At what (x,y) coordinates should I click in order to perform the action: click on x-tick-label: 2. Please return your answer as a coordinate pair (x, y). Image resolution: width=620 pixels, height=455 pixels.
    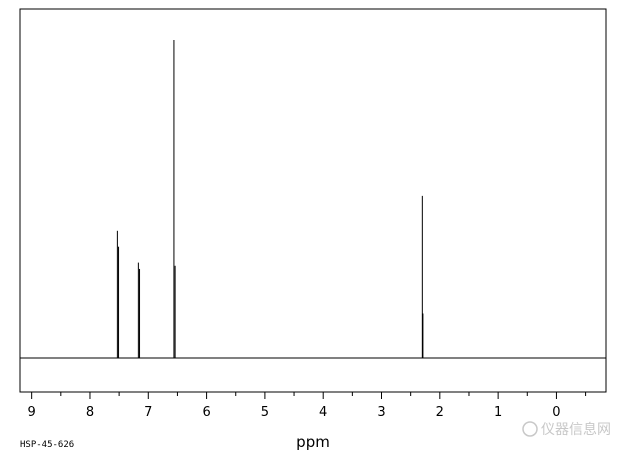
    Looking at the image, I should click on (440, 412).